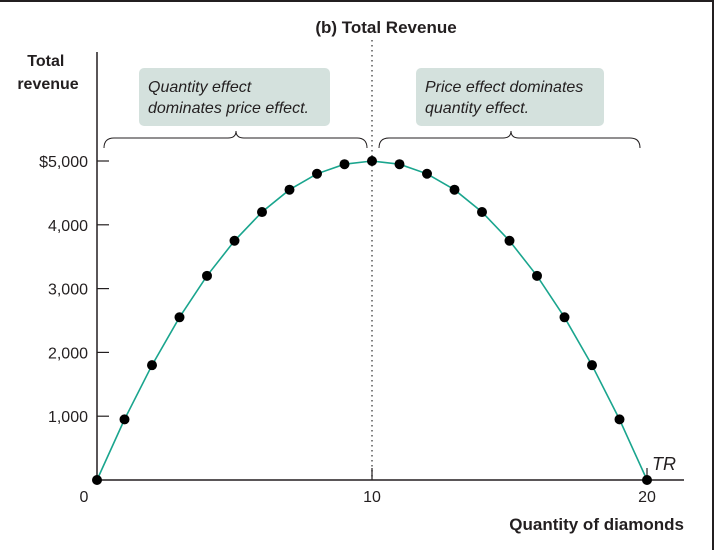 This screenshot has width=714, height=555. What do you see at coordinates (228, 98) in the screenshot?
I see `quantity-effect-note: Quantity effect dominates price effect.` at bounding box center [228, 98].